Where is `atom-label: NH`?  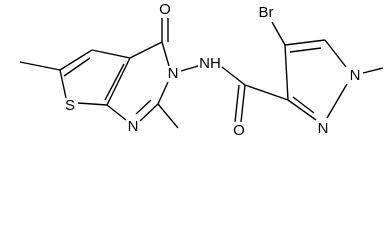 atom-label: NH is located at coordinates (210, 63).